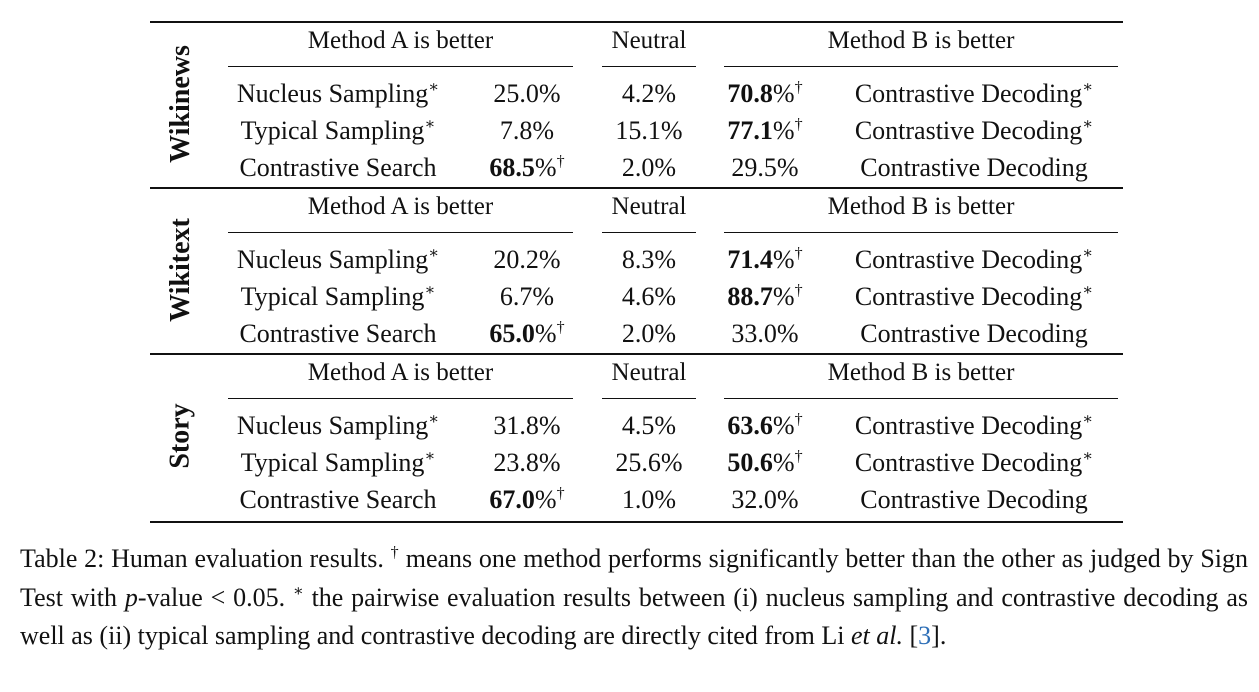  Describe the element at coordinates (750, 296) in the screenshot. I see `value-bold: 88.7` at that location.